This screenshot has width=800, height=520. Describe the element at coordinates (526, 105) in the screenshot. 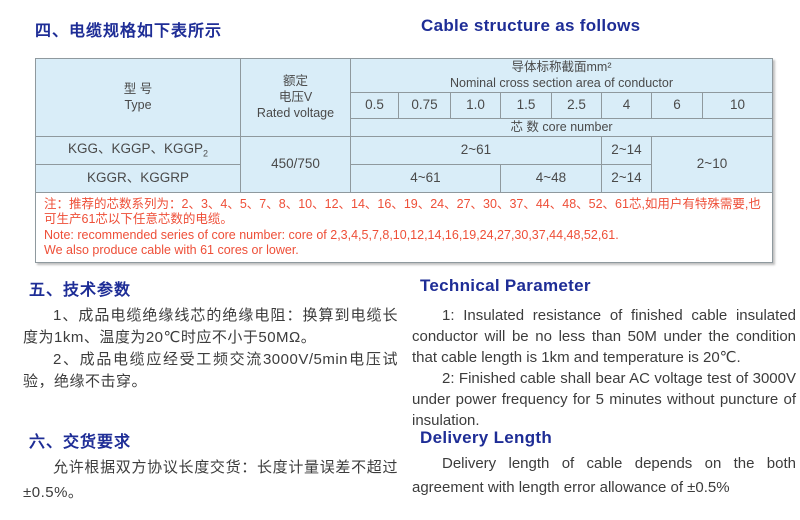

I see `size-cell: 1.5` at that location.